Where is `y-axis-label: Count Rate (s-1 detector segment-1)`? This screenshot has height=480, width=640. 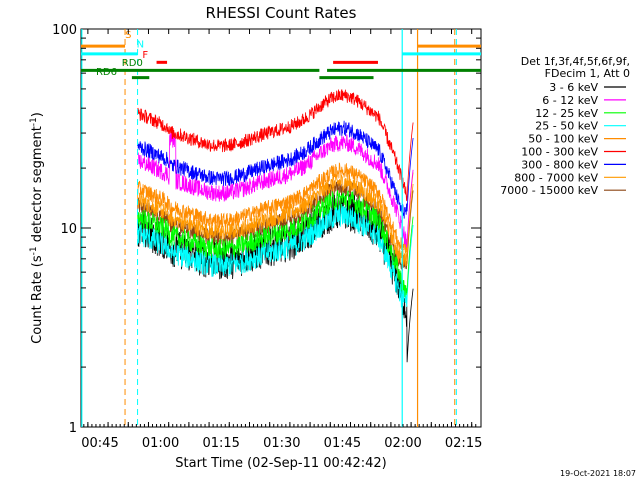
y-axis-label: Count Rate (s-1 detector segment-1) is located at coordinates (37, 228).